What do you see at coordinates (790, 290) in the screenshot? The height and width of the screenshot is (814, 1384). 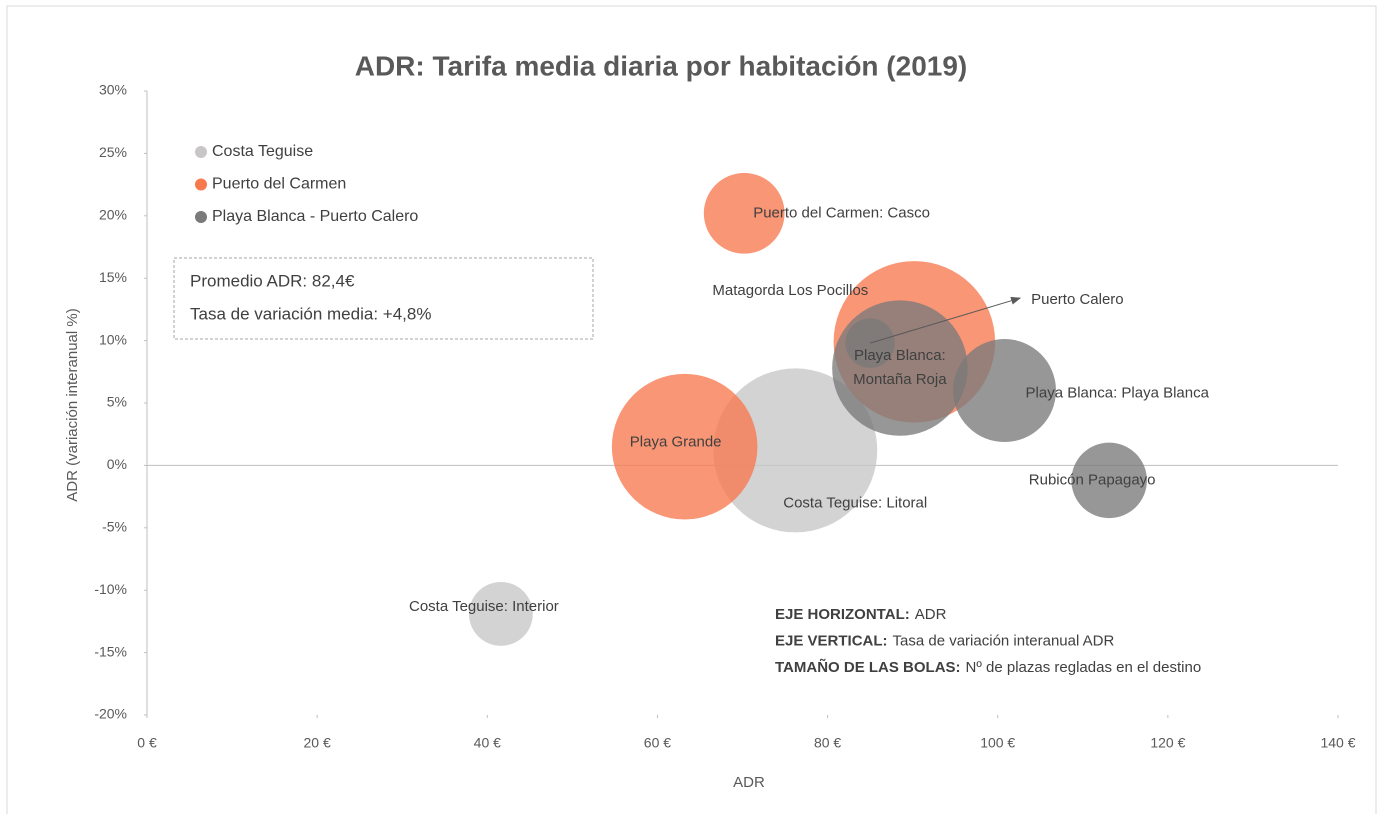 I see `bubble-label: Matagorda Los Pocillos` at bounding box center [790, 290].